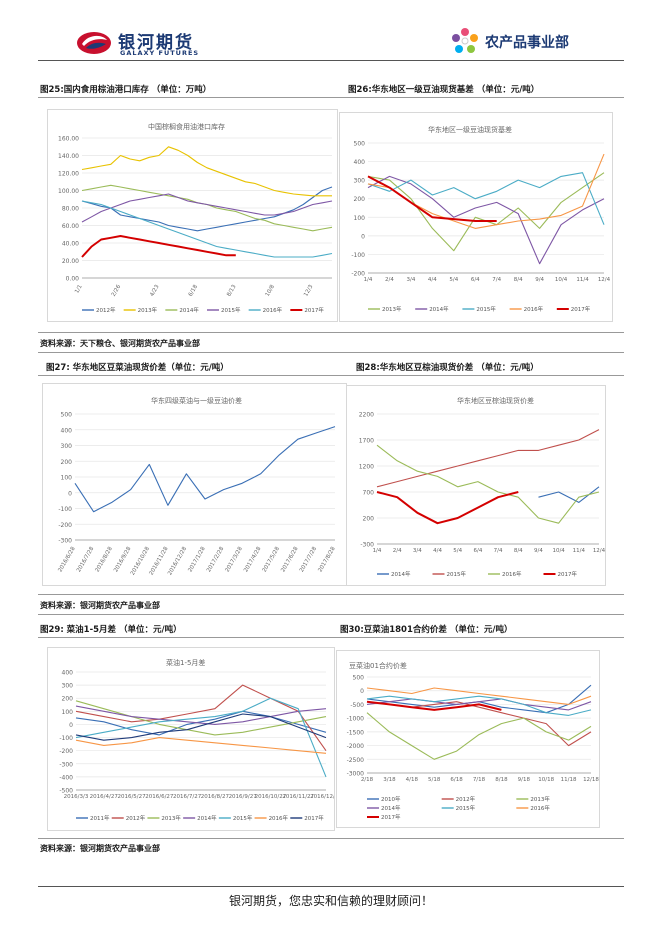 The height and width of the screenshot is (936, 662). Describe the element at coordinates (465, 41) in the screenshot. I see `dept-logo-icon` at that location.